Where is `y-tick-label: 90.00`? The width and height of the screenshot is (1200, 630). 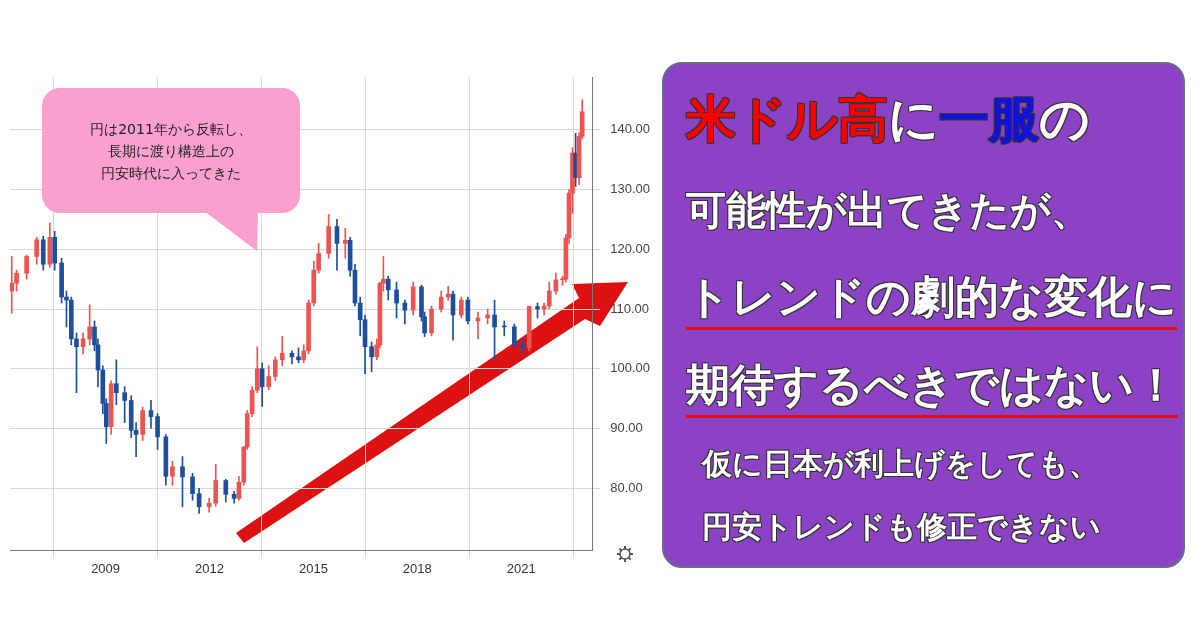 y-tick-label: 90.00 is located at coordinates (626, 428).